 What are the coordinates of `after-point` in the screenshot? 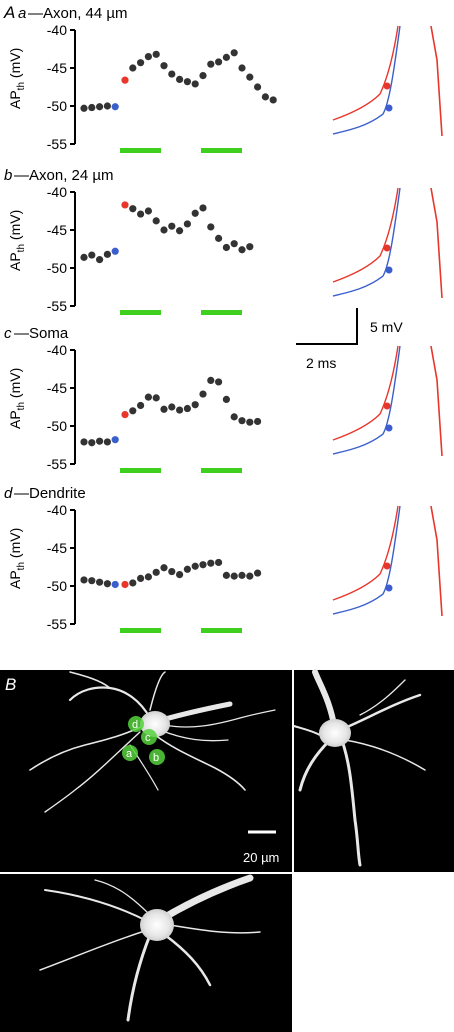 It's located at (125, 584).